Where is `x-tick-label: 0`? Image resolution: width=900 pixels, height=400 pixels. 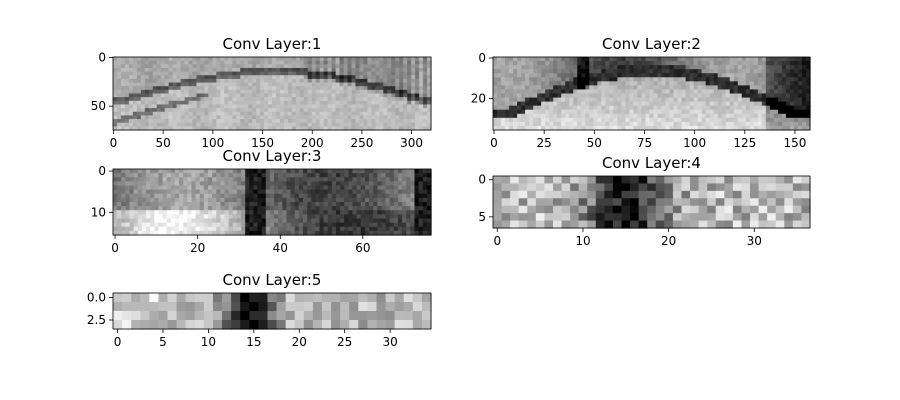
x-tick-label: 0 is located at coordinates (114, 143).